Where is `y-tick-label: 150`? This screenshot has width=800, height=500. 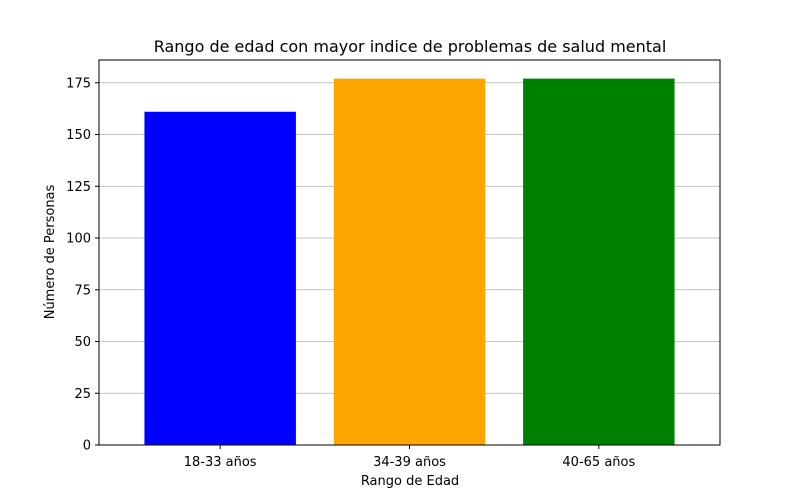
y-tick-label: 150 is located at coordinates (78, 135).